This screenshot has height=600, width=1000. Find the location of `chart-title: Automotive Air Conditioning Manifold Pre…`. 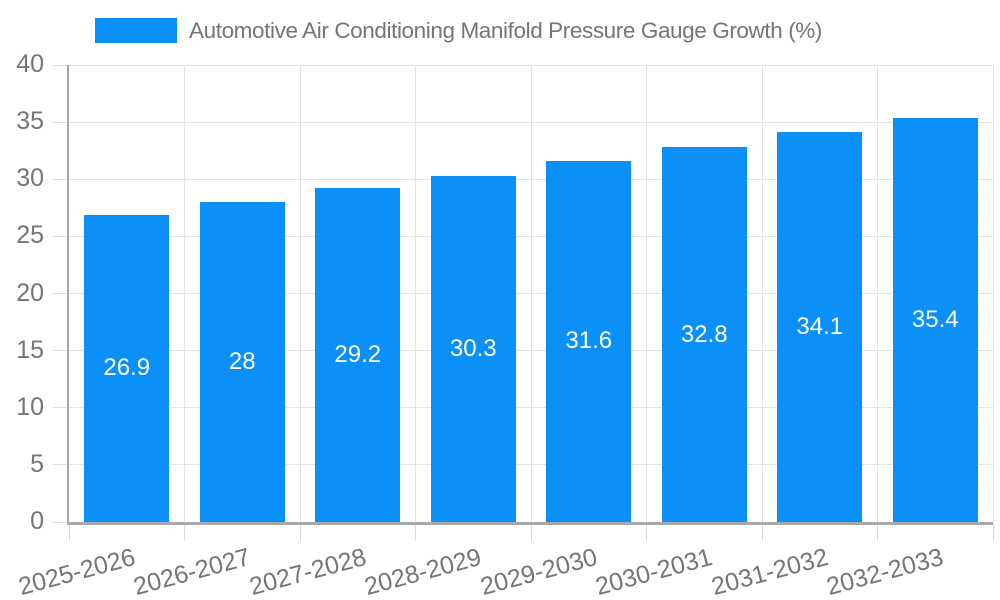

chart-title: Automotive Air Conditioning Manifold Pre… is located at coordinates (506, 30).